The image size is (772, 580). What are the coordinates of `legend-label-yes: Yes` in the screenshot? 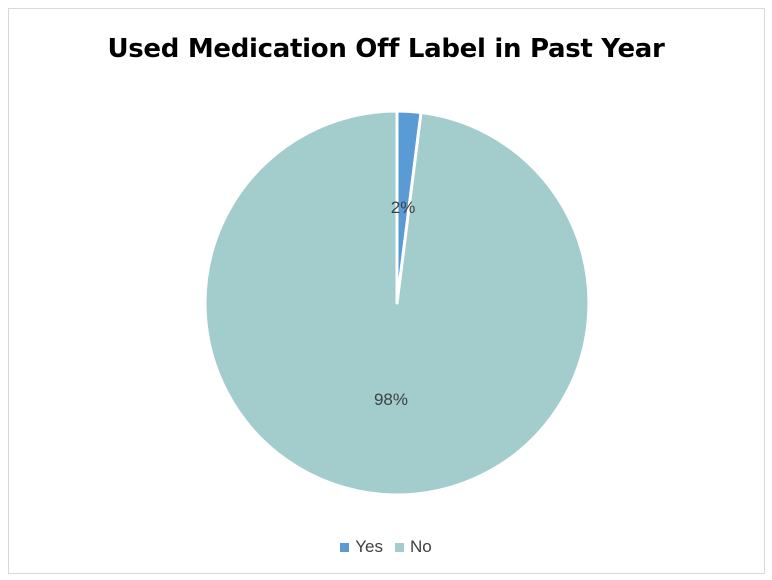 It's located at (369, 546).